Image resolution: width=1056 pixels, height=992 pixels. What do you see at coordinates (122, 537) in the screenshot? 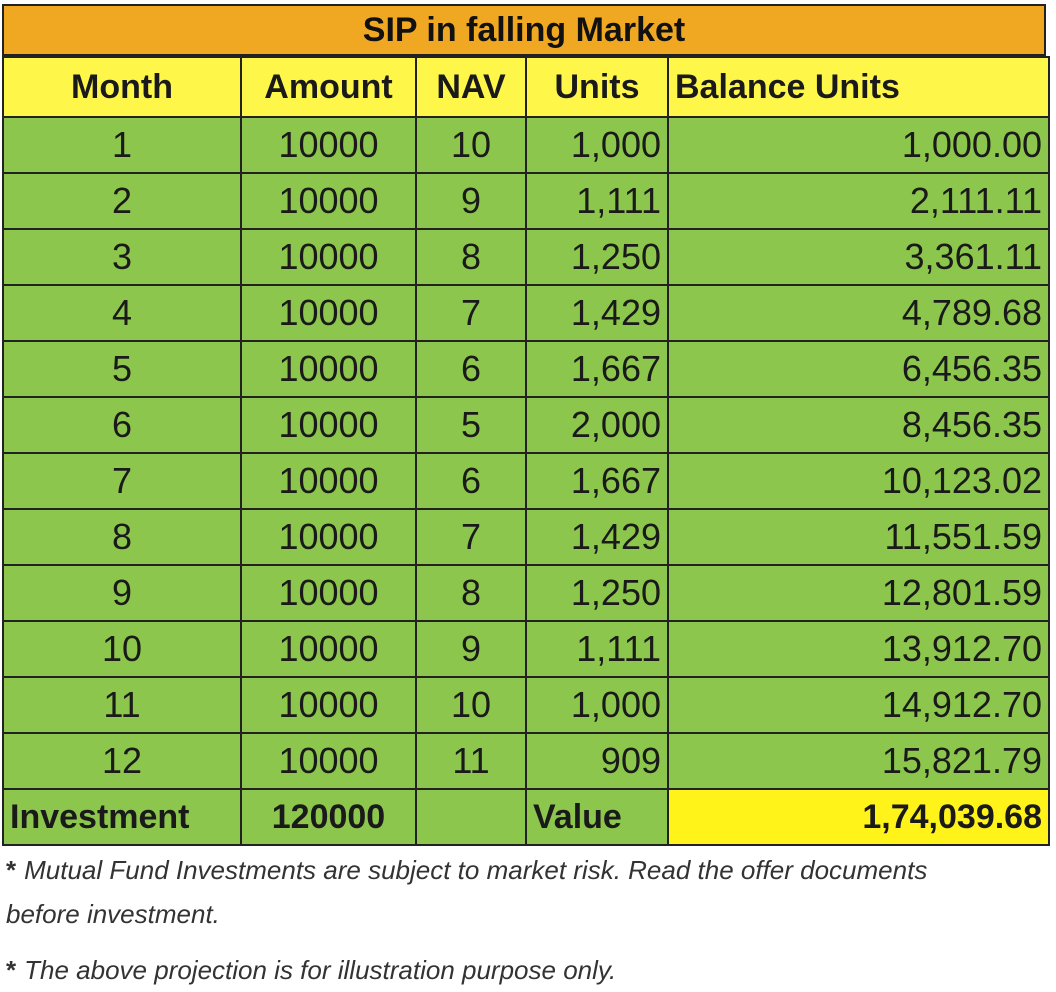
I see `month-cell: 8` at bounding box center [122, 537].